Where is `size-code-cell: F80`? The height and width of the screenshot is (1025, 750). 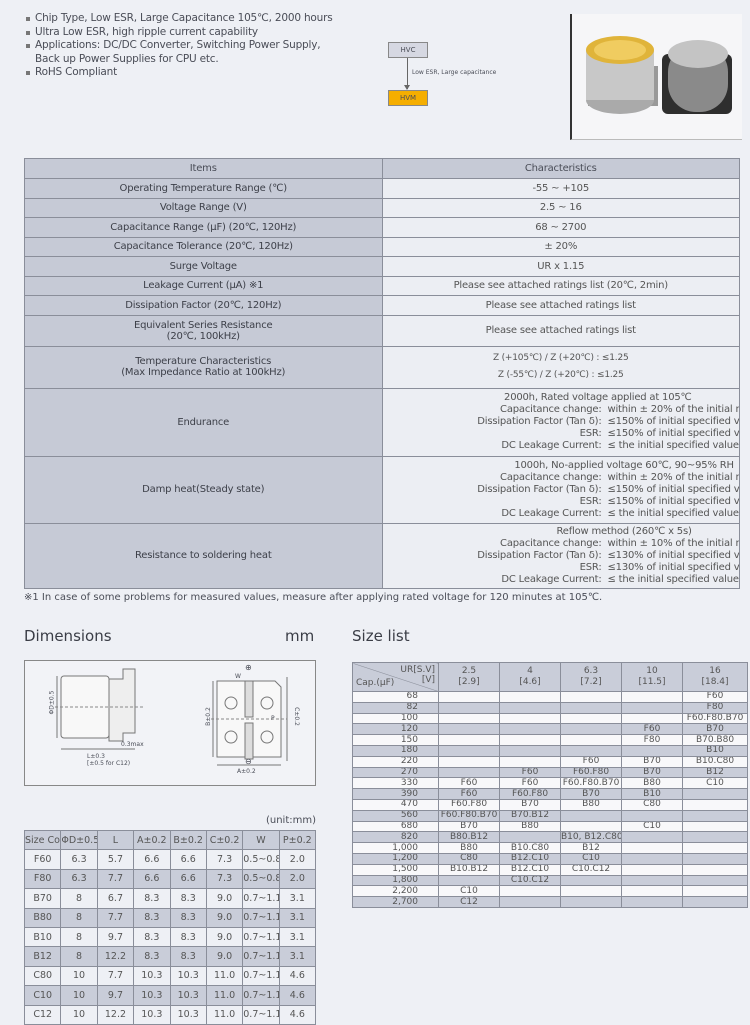
size-code-cell: F80 is located at coordinates (652, 740).